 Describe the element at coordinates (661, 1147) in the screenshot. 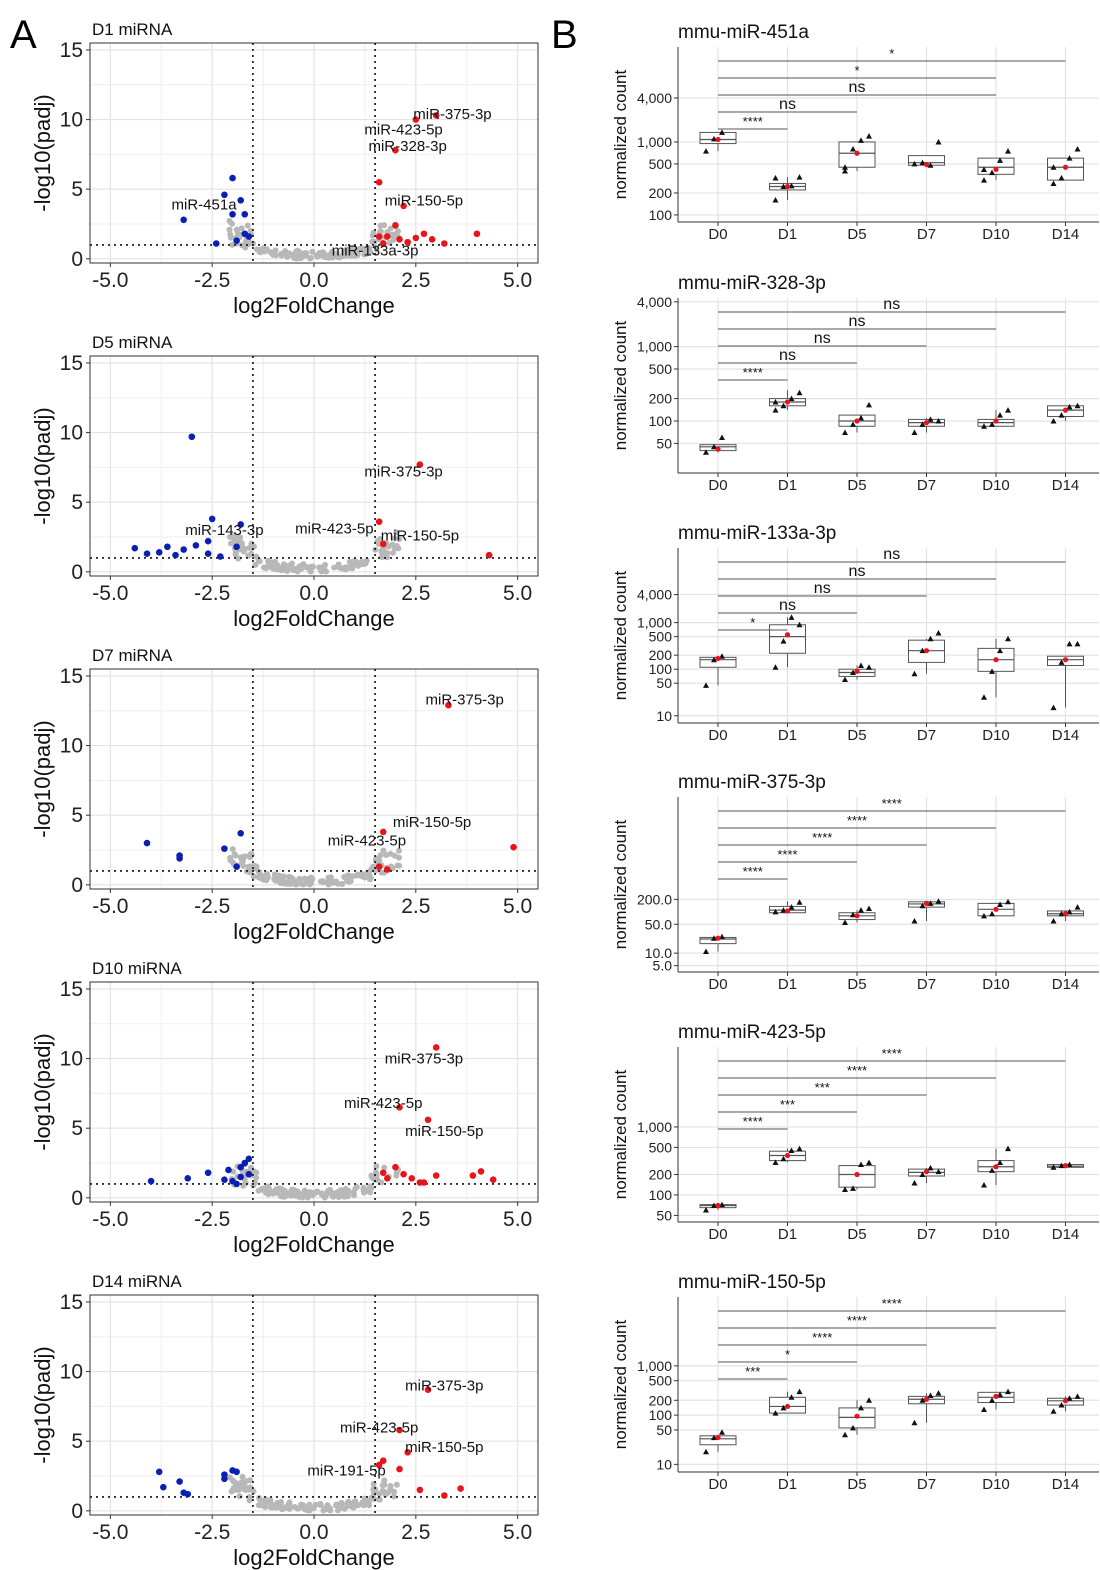

I see `y-tick-label: 500` at that location.